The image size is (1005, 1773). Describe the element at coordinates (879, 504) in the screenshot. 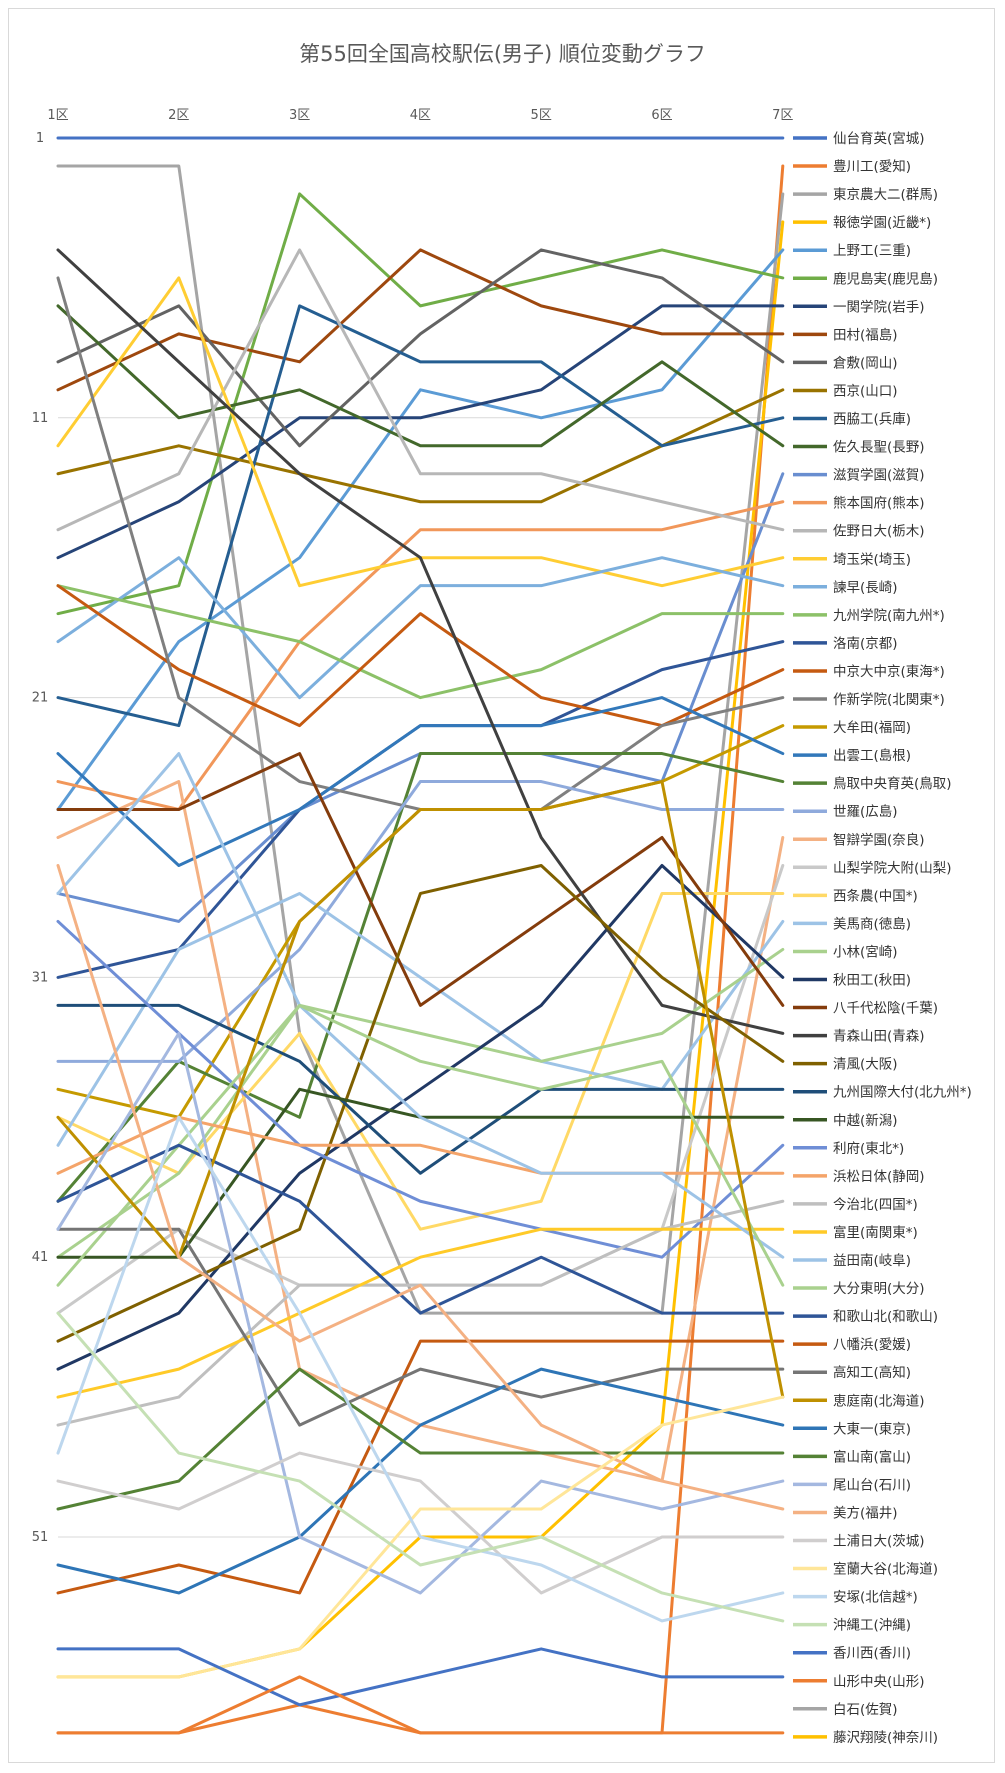

I see `legend-label: 熊本国府(熊本)` at that location.